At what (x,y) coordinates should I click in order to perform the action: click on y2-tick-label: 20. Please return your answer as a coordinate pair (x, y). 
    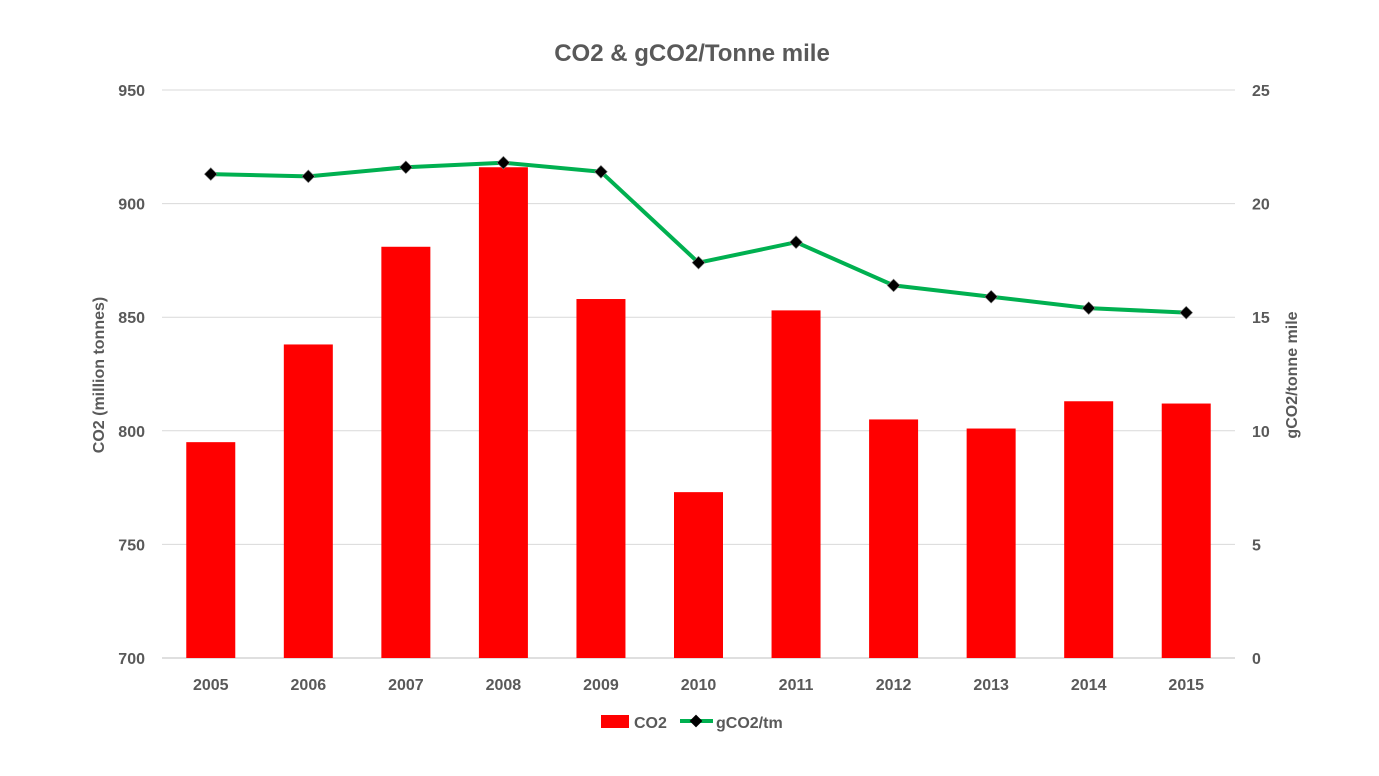
    Looking at the image, I should click on (1261, 205).